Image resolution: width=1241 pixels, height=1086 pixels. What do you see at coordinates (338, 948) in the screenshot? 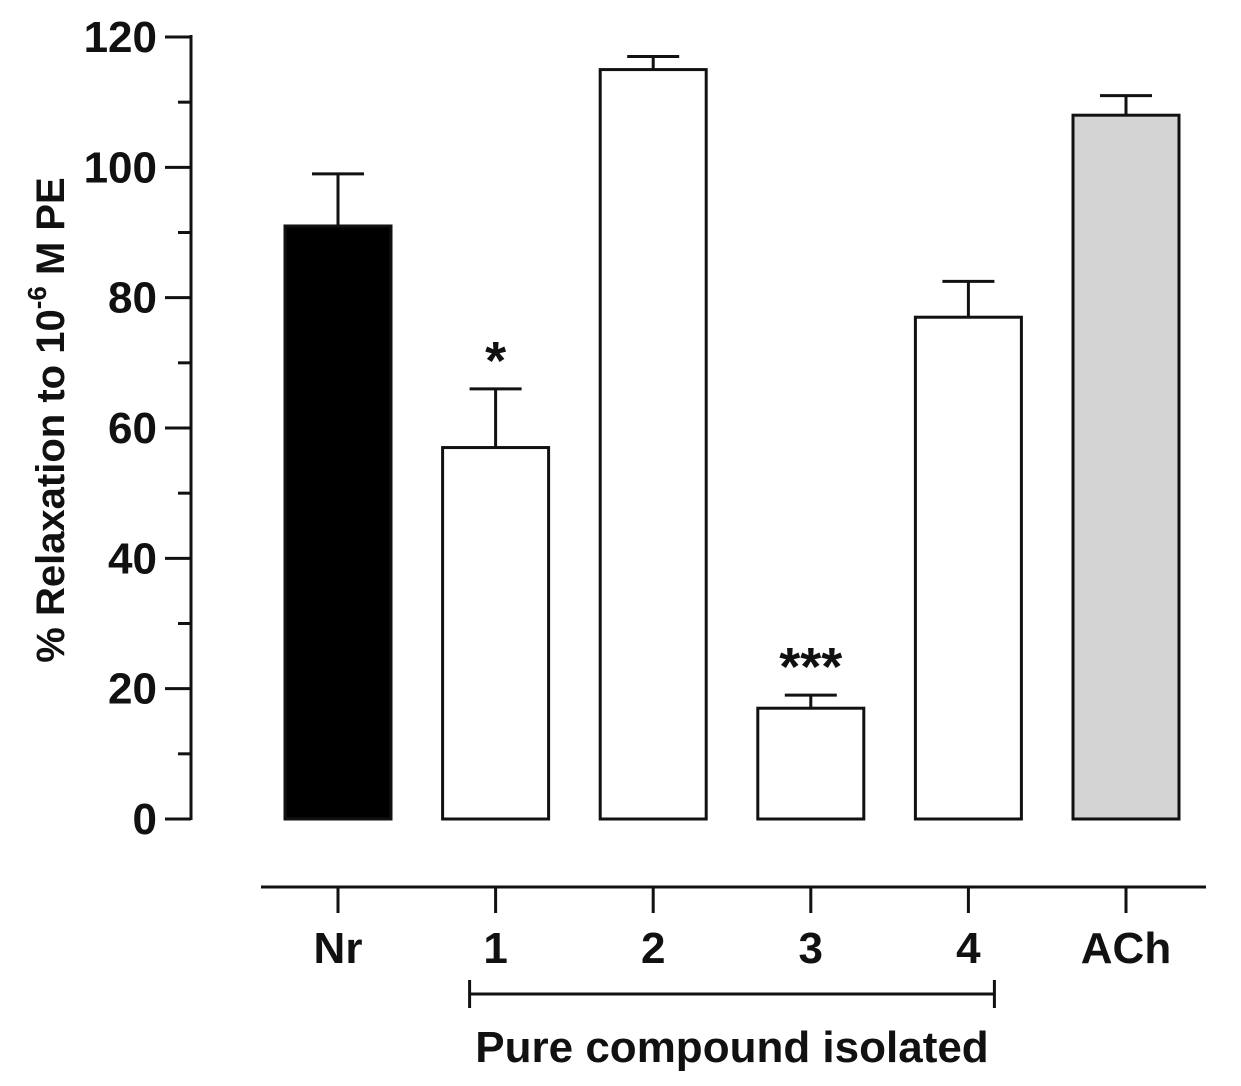
I see `x-tick-label: Nr` at bounding box center [338, 948].